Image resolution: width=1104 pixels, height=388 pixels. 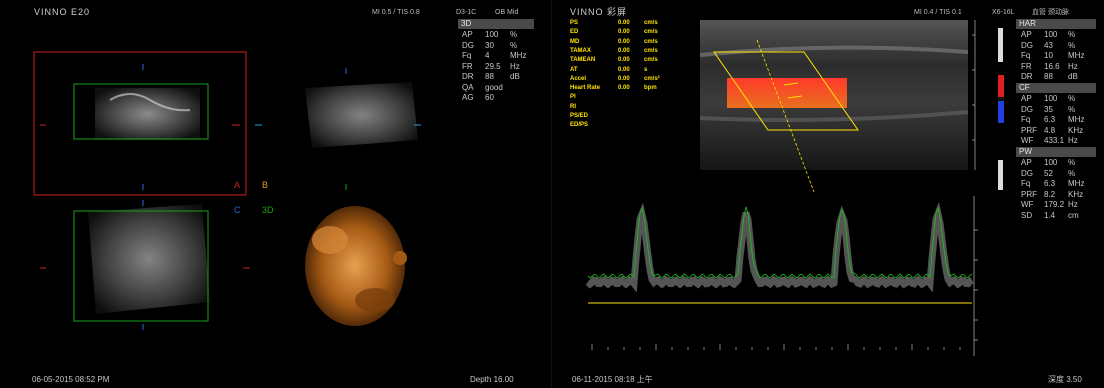 What do you see at coordinates (492, 379) in the screenshot?
I see `depth-readout: Depth 16.00` at bounding box center [492, 379].